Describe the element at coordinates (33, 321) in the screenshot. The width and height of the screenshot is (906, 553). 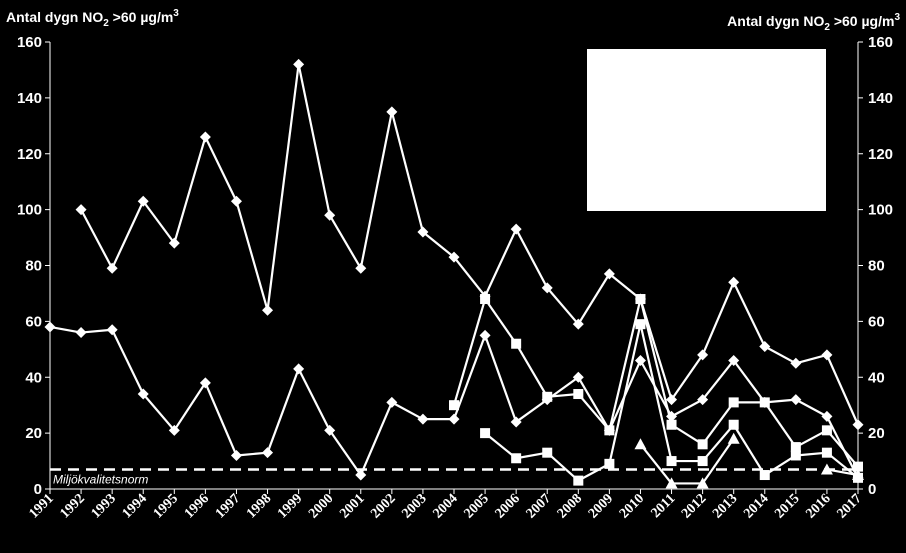
I see `y-tick-label-left: 60` at that location.